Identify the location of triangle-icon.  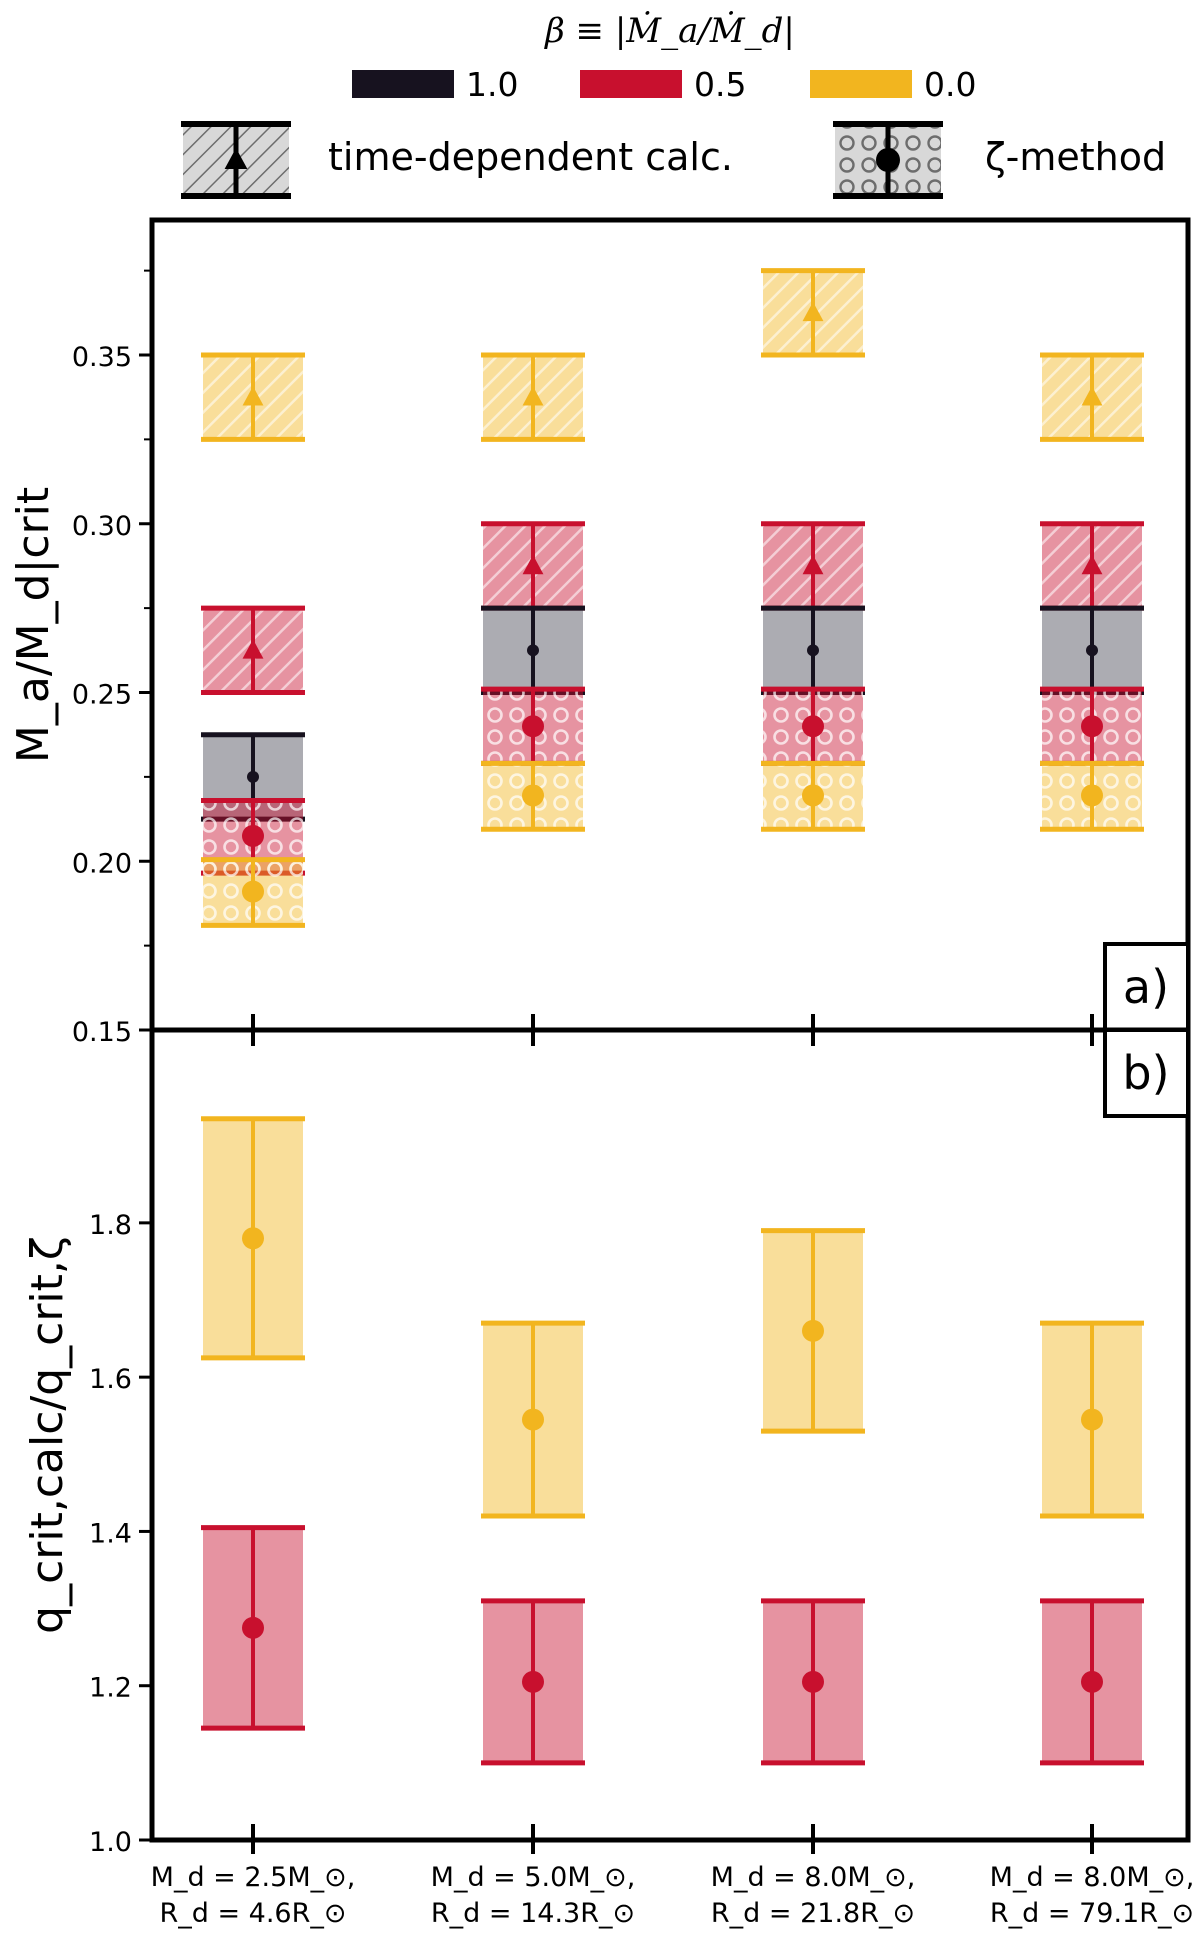
(236, 158).